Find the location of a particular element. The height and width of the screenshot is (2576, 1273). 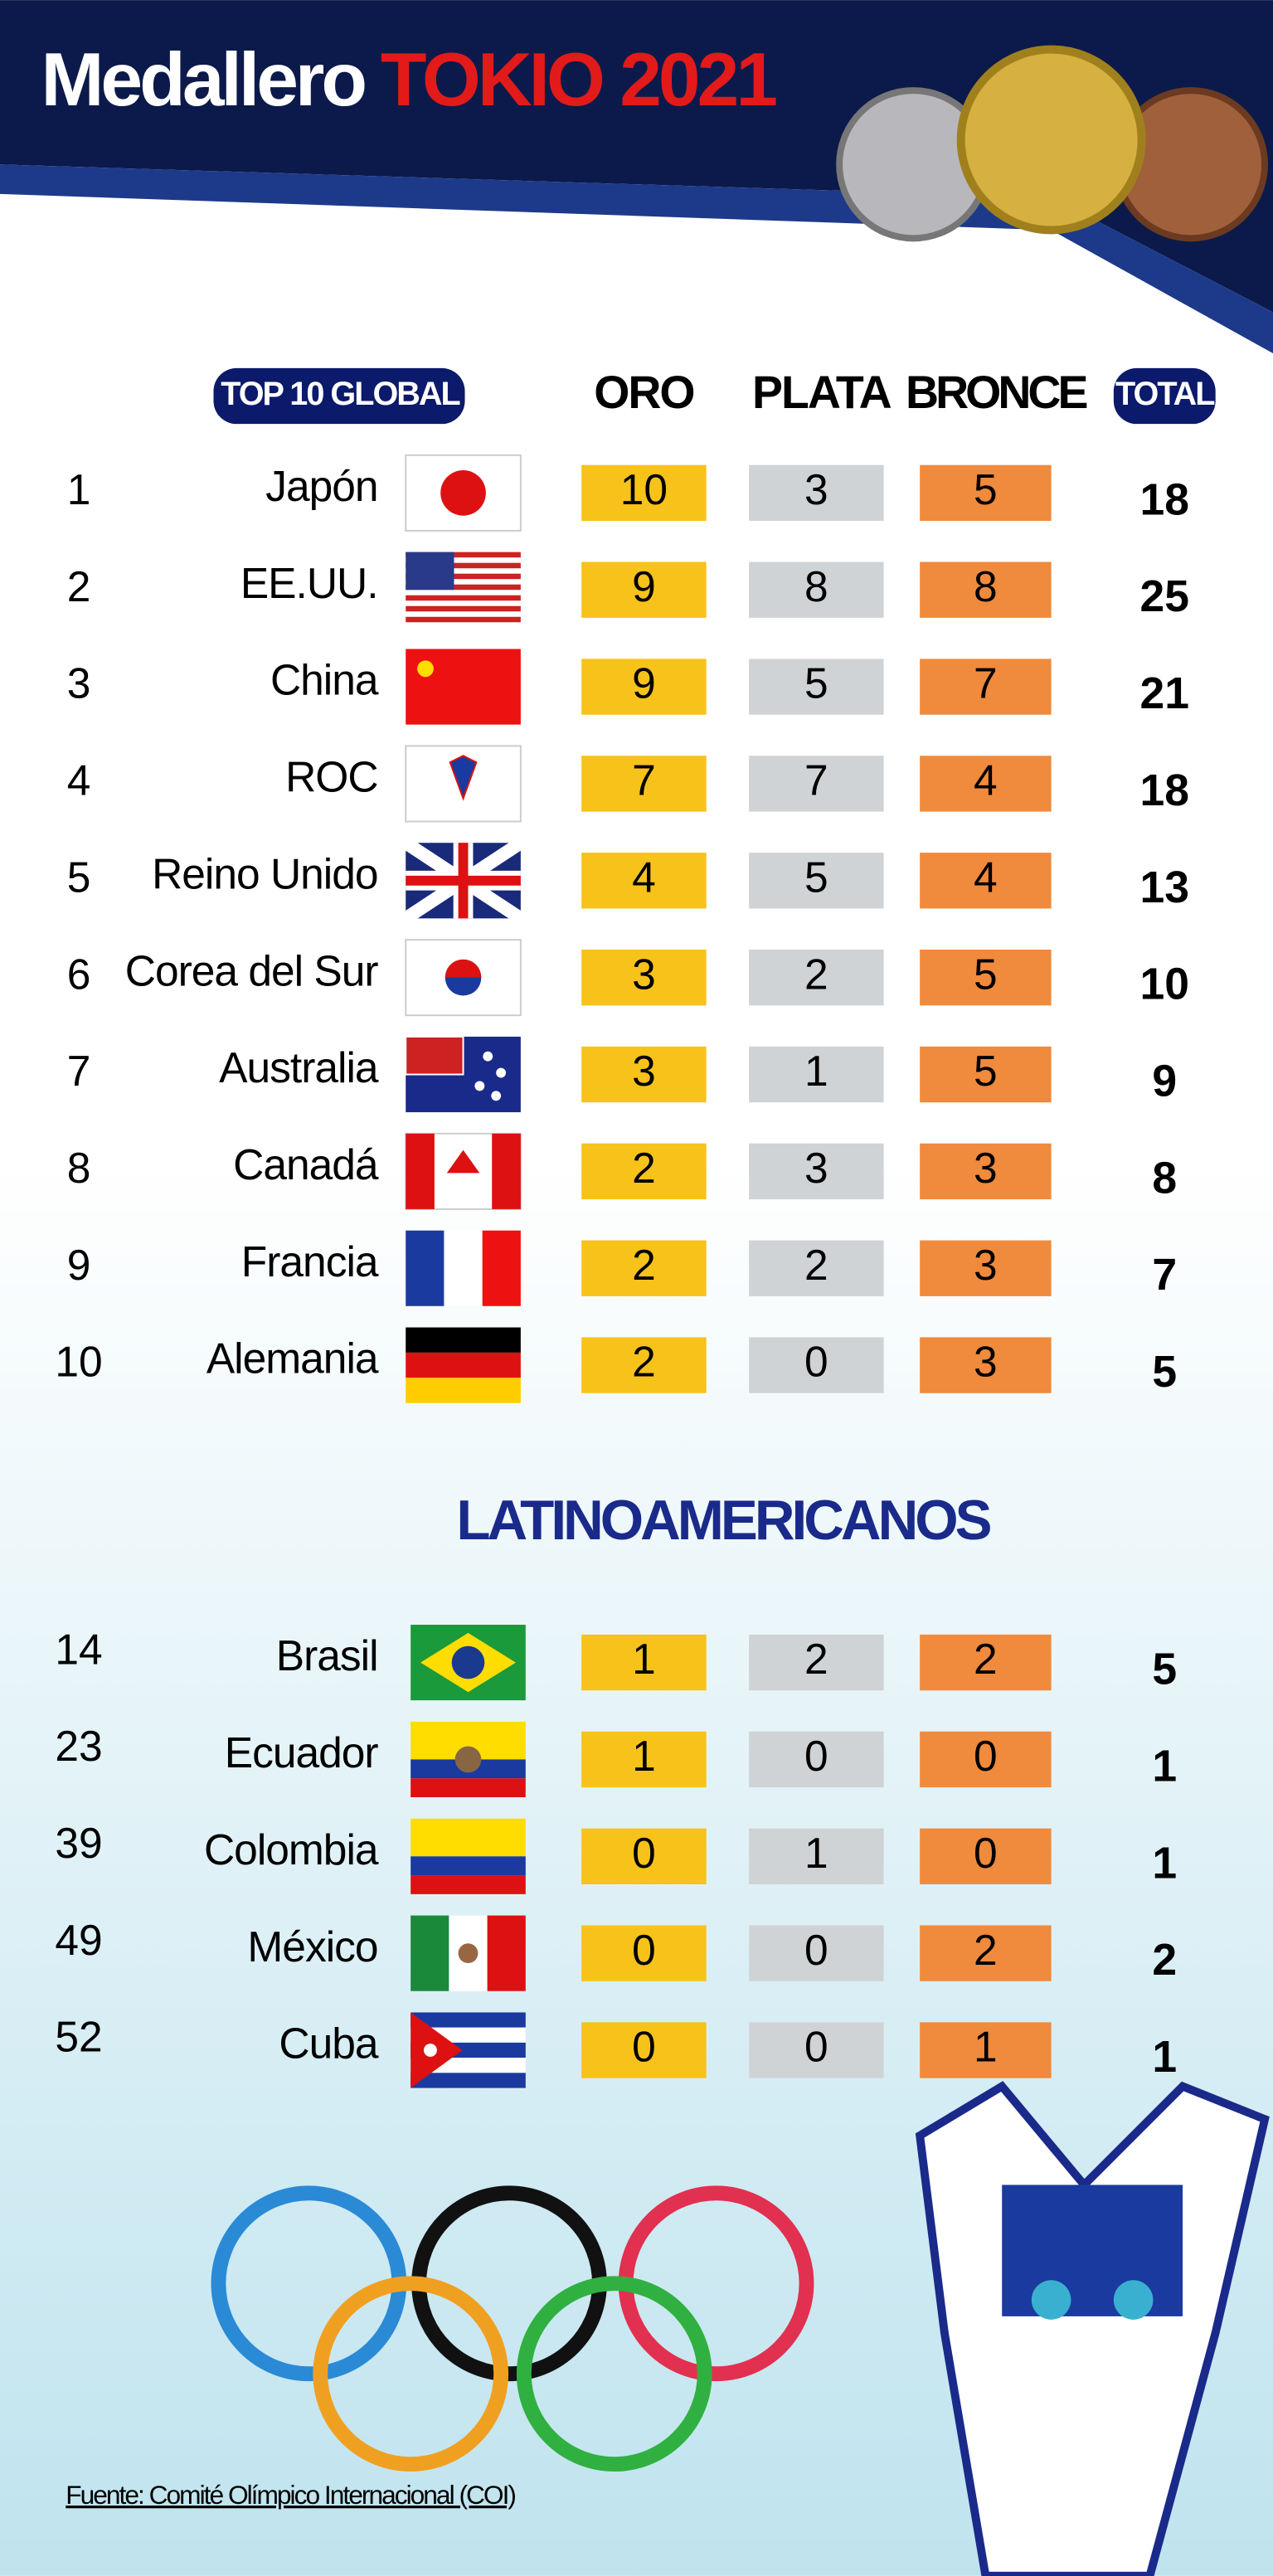

country: ROC is located at coordinates (331, 777).